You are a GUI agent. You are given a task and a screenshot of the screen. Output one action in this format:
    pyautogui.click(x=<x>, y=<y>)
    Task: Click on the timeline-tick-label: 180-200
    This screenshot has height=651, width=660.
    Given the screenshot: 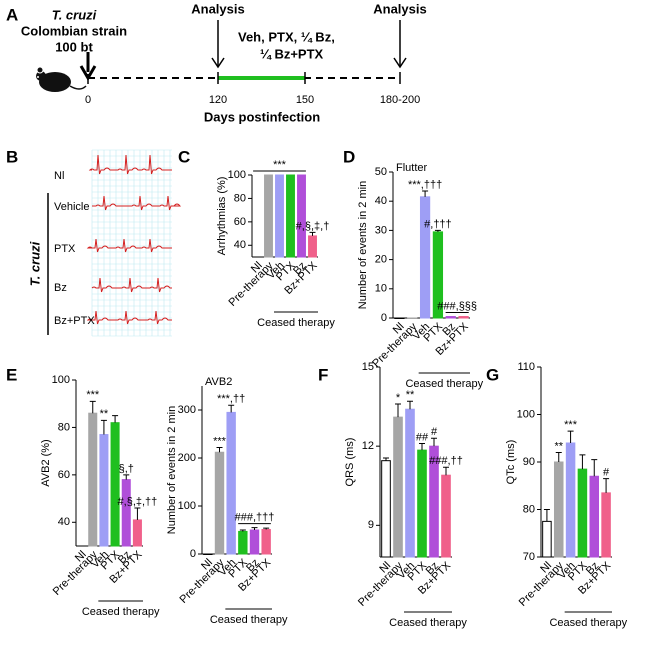 What is the action you would take?
    pyautogui.click(x=400, y=100)
    